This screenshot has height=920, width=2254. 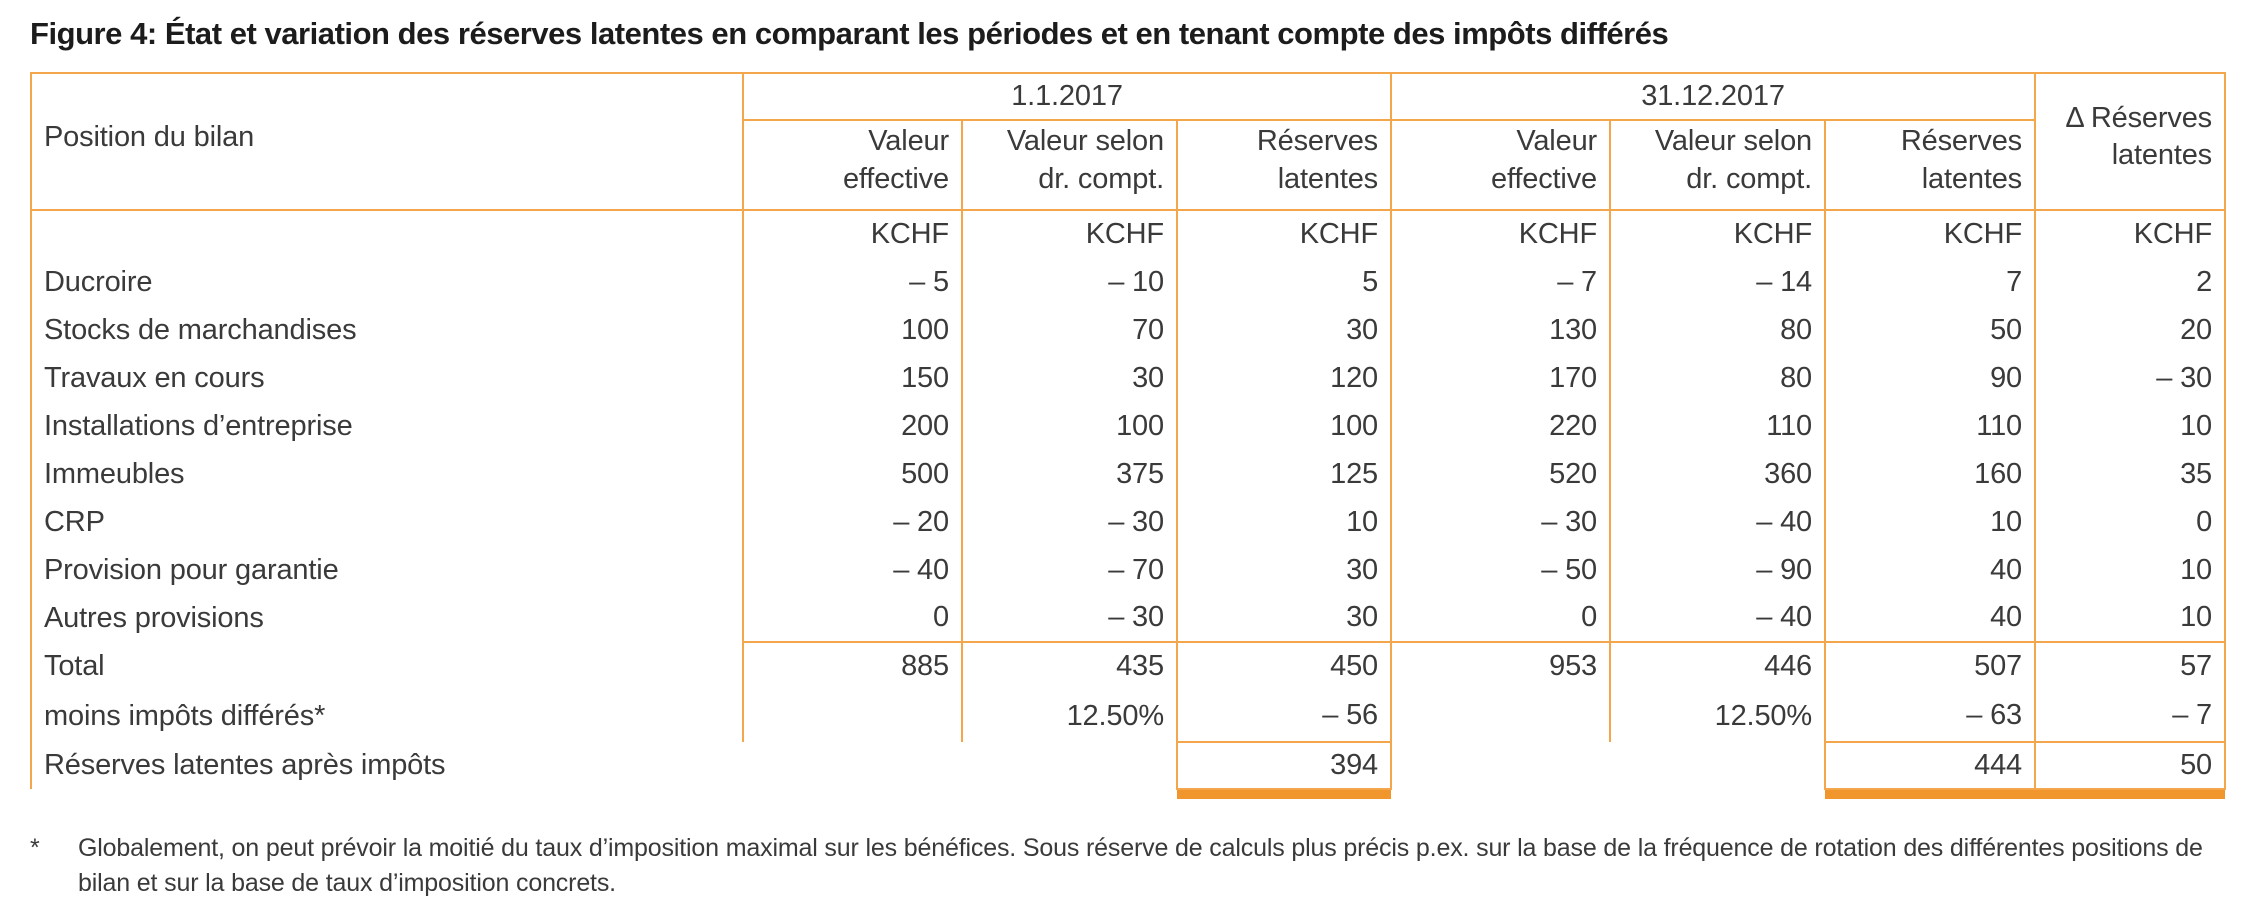 I want to click on table-cell: 375, so click(x=1069, y=474).